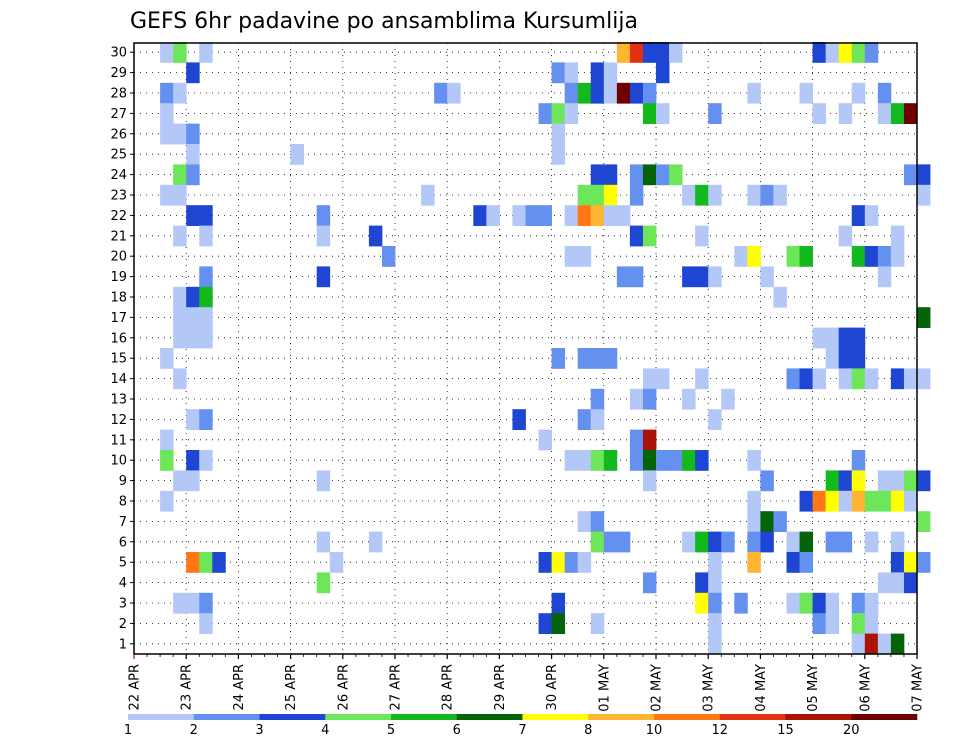  What do you see at coordinates (123, 604) in the screenshot?
I see `y-tick-label: 3` at bounding box center [123, 604].